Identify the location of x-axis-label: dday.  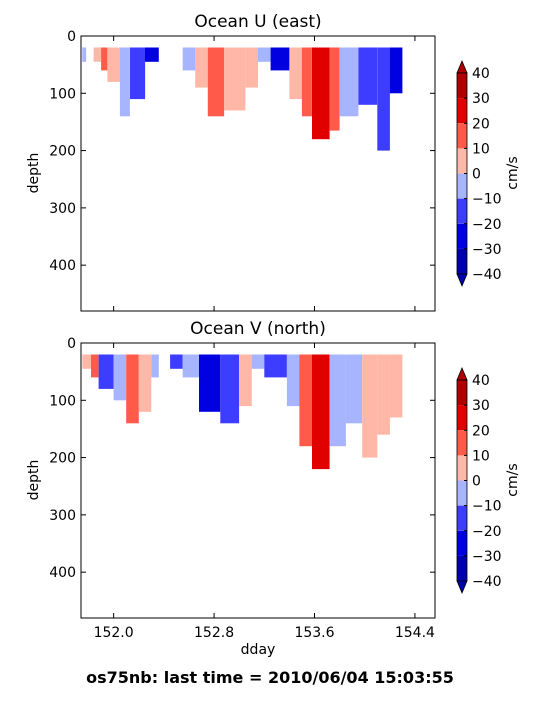
(258, 650).